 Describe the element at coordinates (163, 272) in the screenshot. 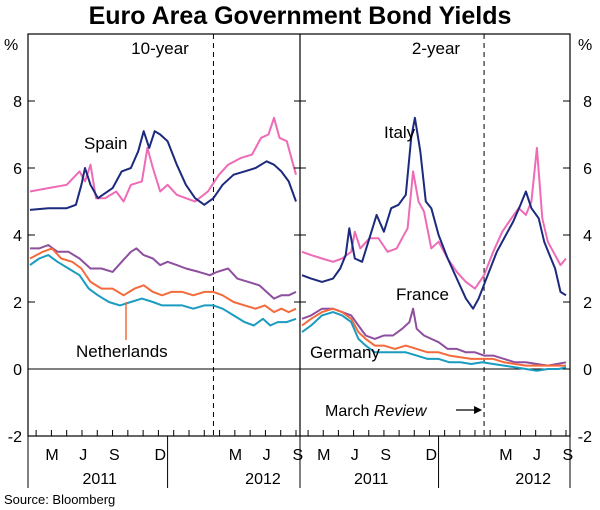

I see `series-line-10-year-france` at that location.